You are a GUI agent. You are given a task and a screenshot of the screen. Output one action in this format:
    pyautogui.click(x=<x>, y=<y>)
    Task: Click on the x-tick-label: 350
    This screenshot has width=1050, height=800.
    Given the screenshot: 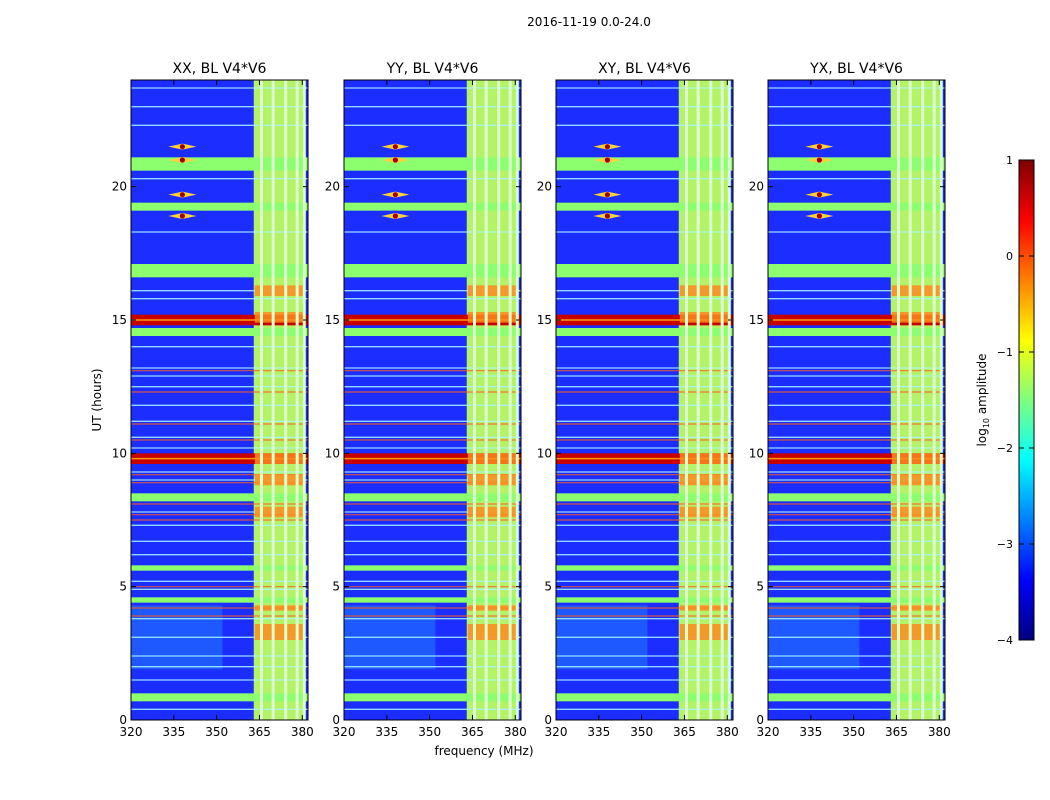 What is the action you would take?
    pyautogui.click(x=853, y=732)
    